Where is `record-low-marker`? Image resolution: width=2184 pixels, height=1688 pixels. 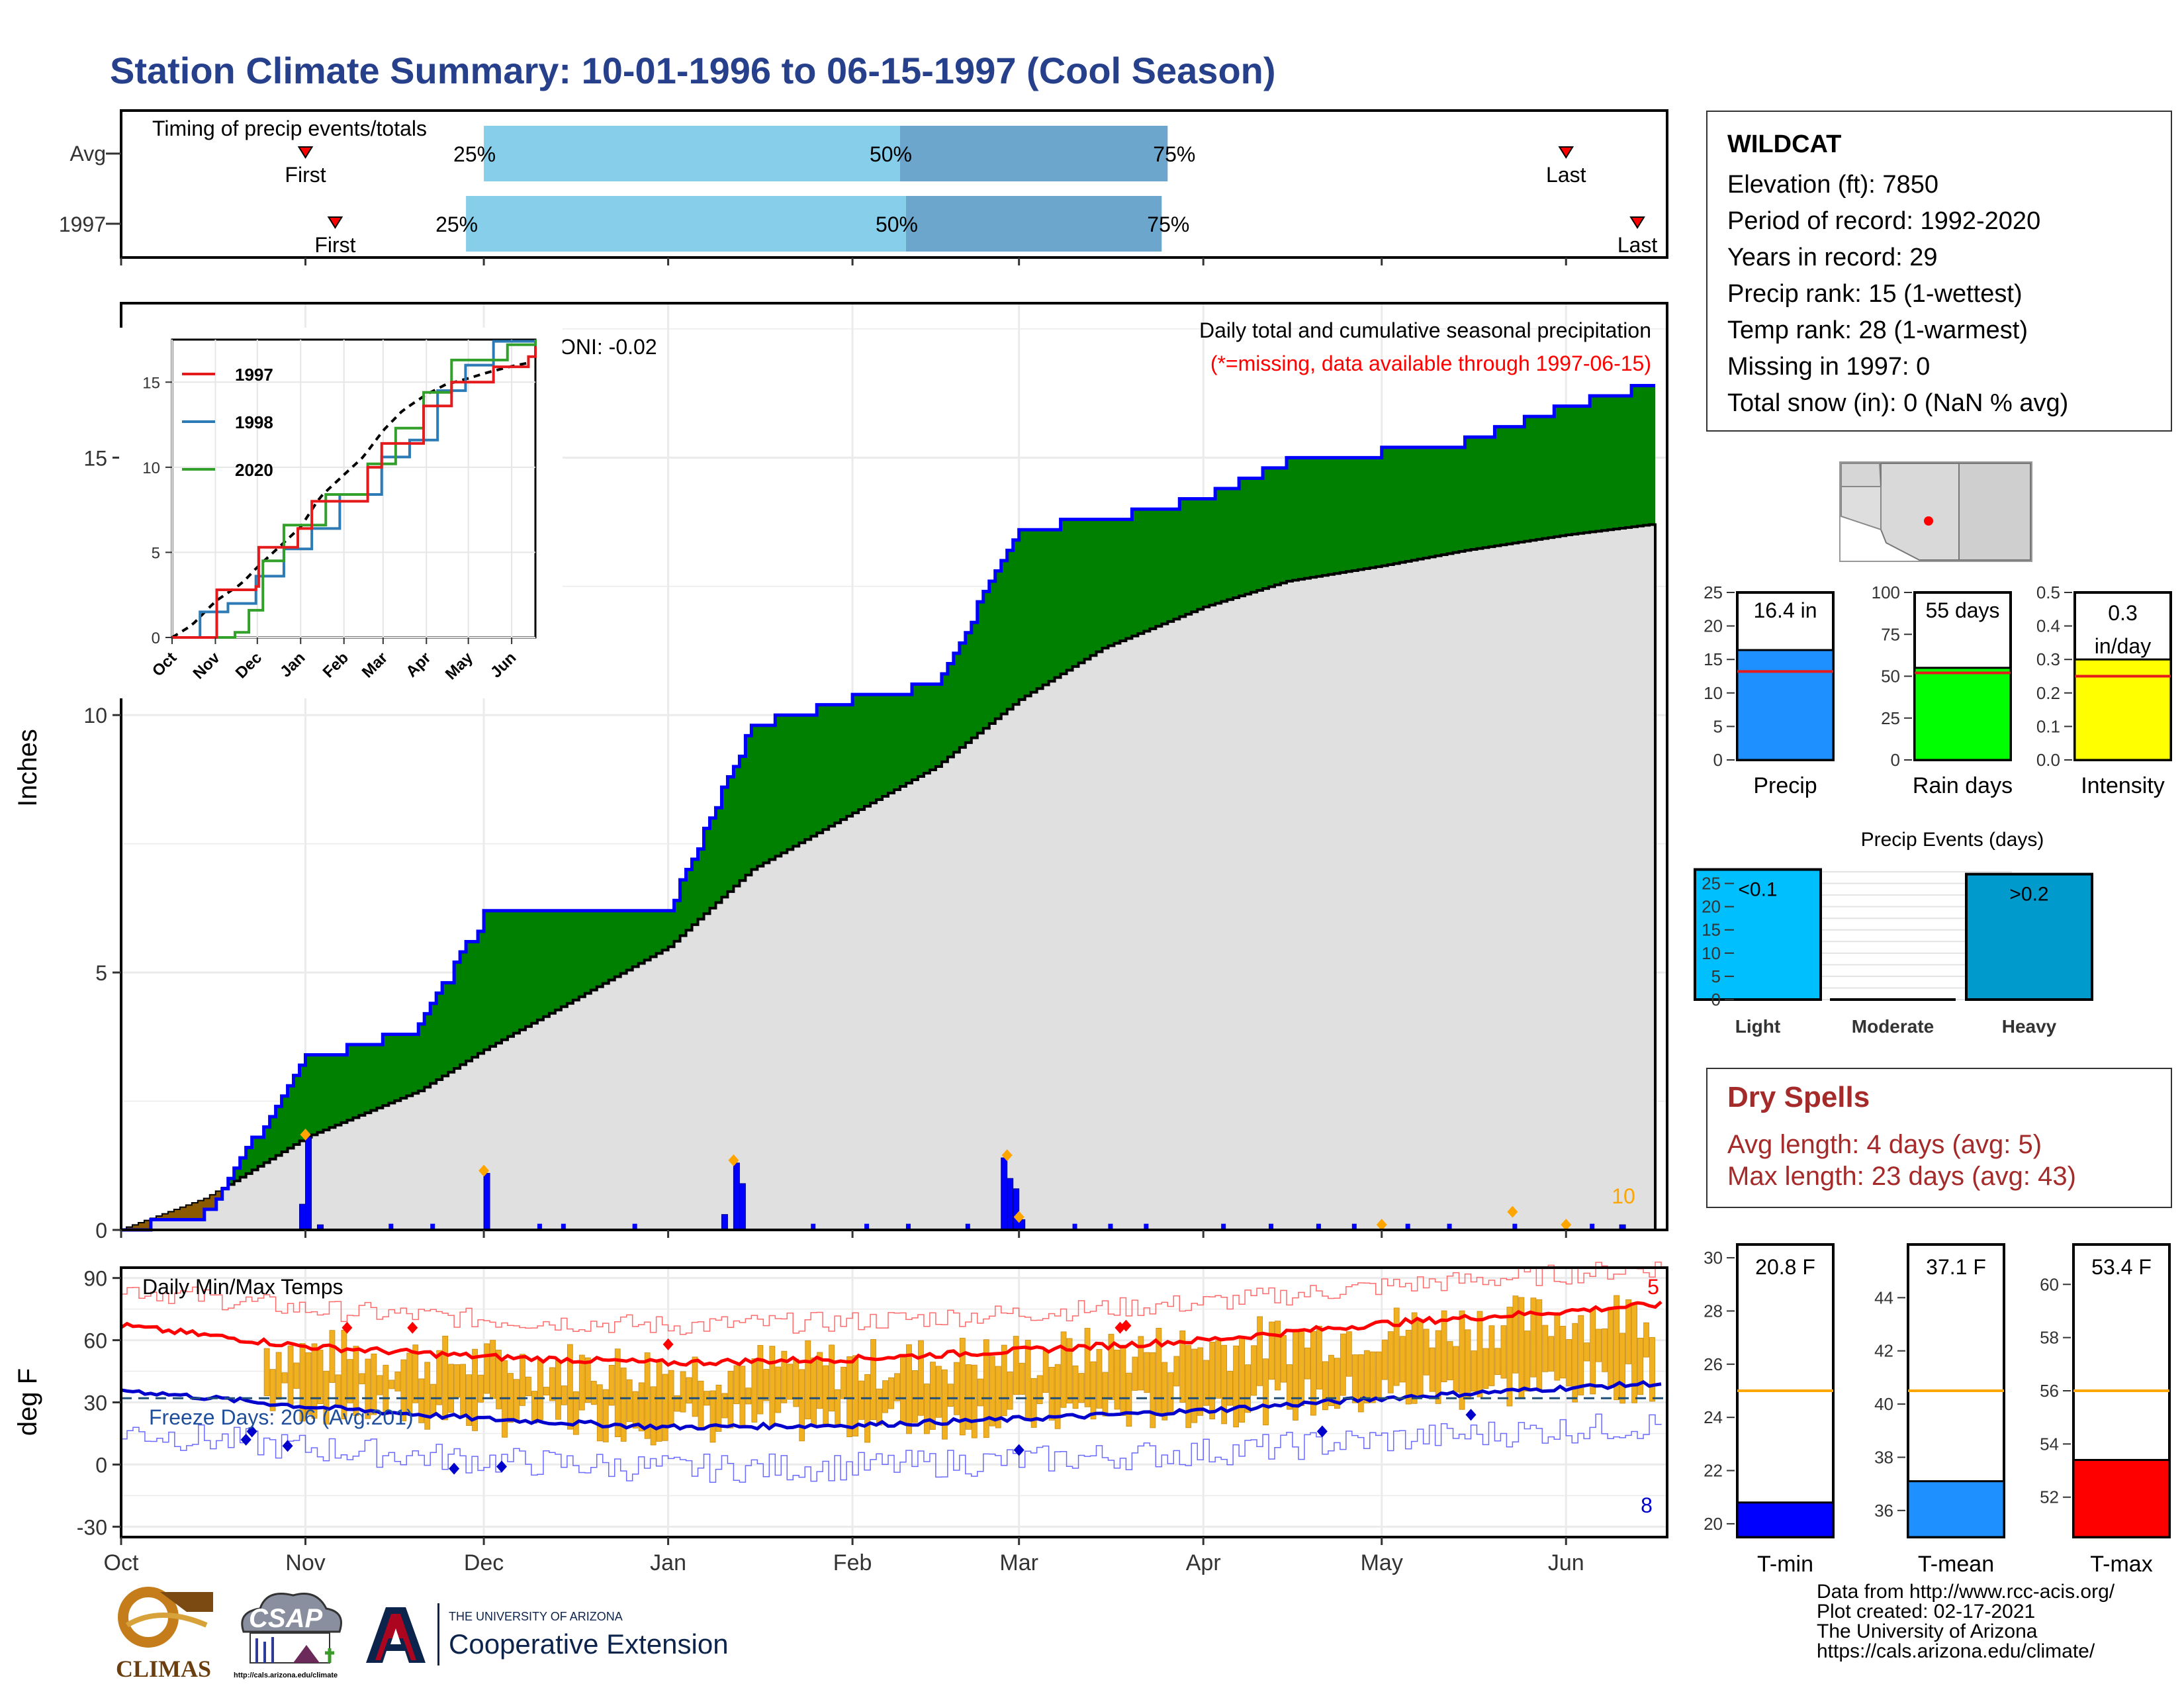
record-low-marker is located at coordinates (454, 1468).